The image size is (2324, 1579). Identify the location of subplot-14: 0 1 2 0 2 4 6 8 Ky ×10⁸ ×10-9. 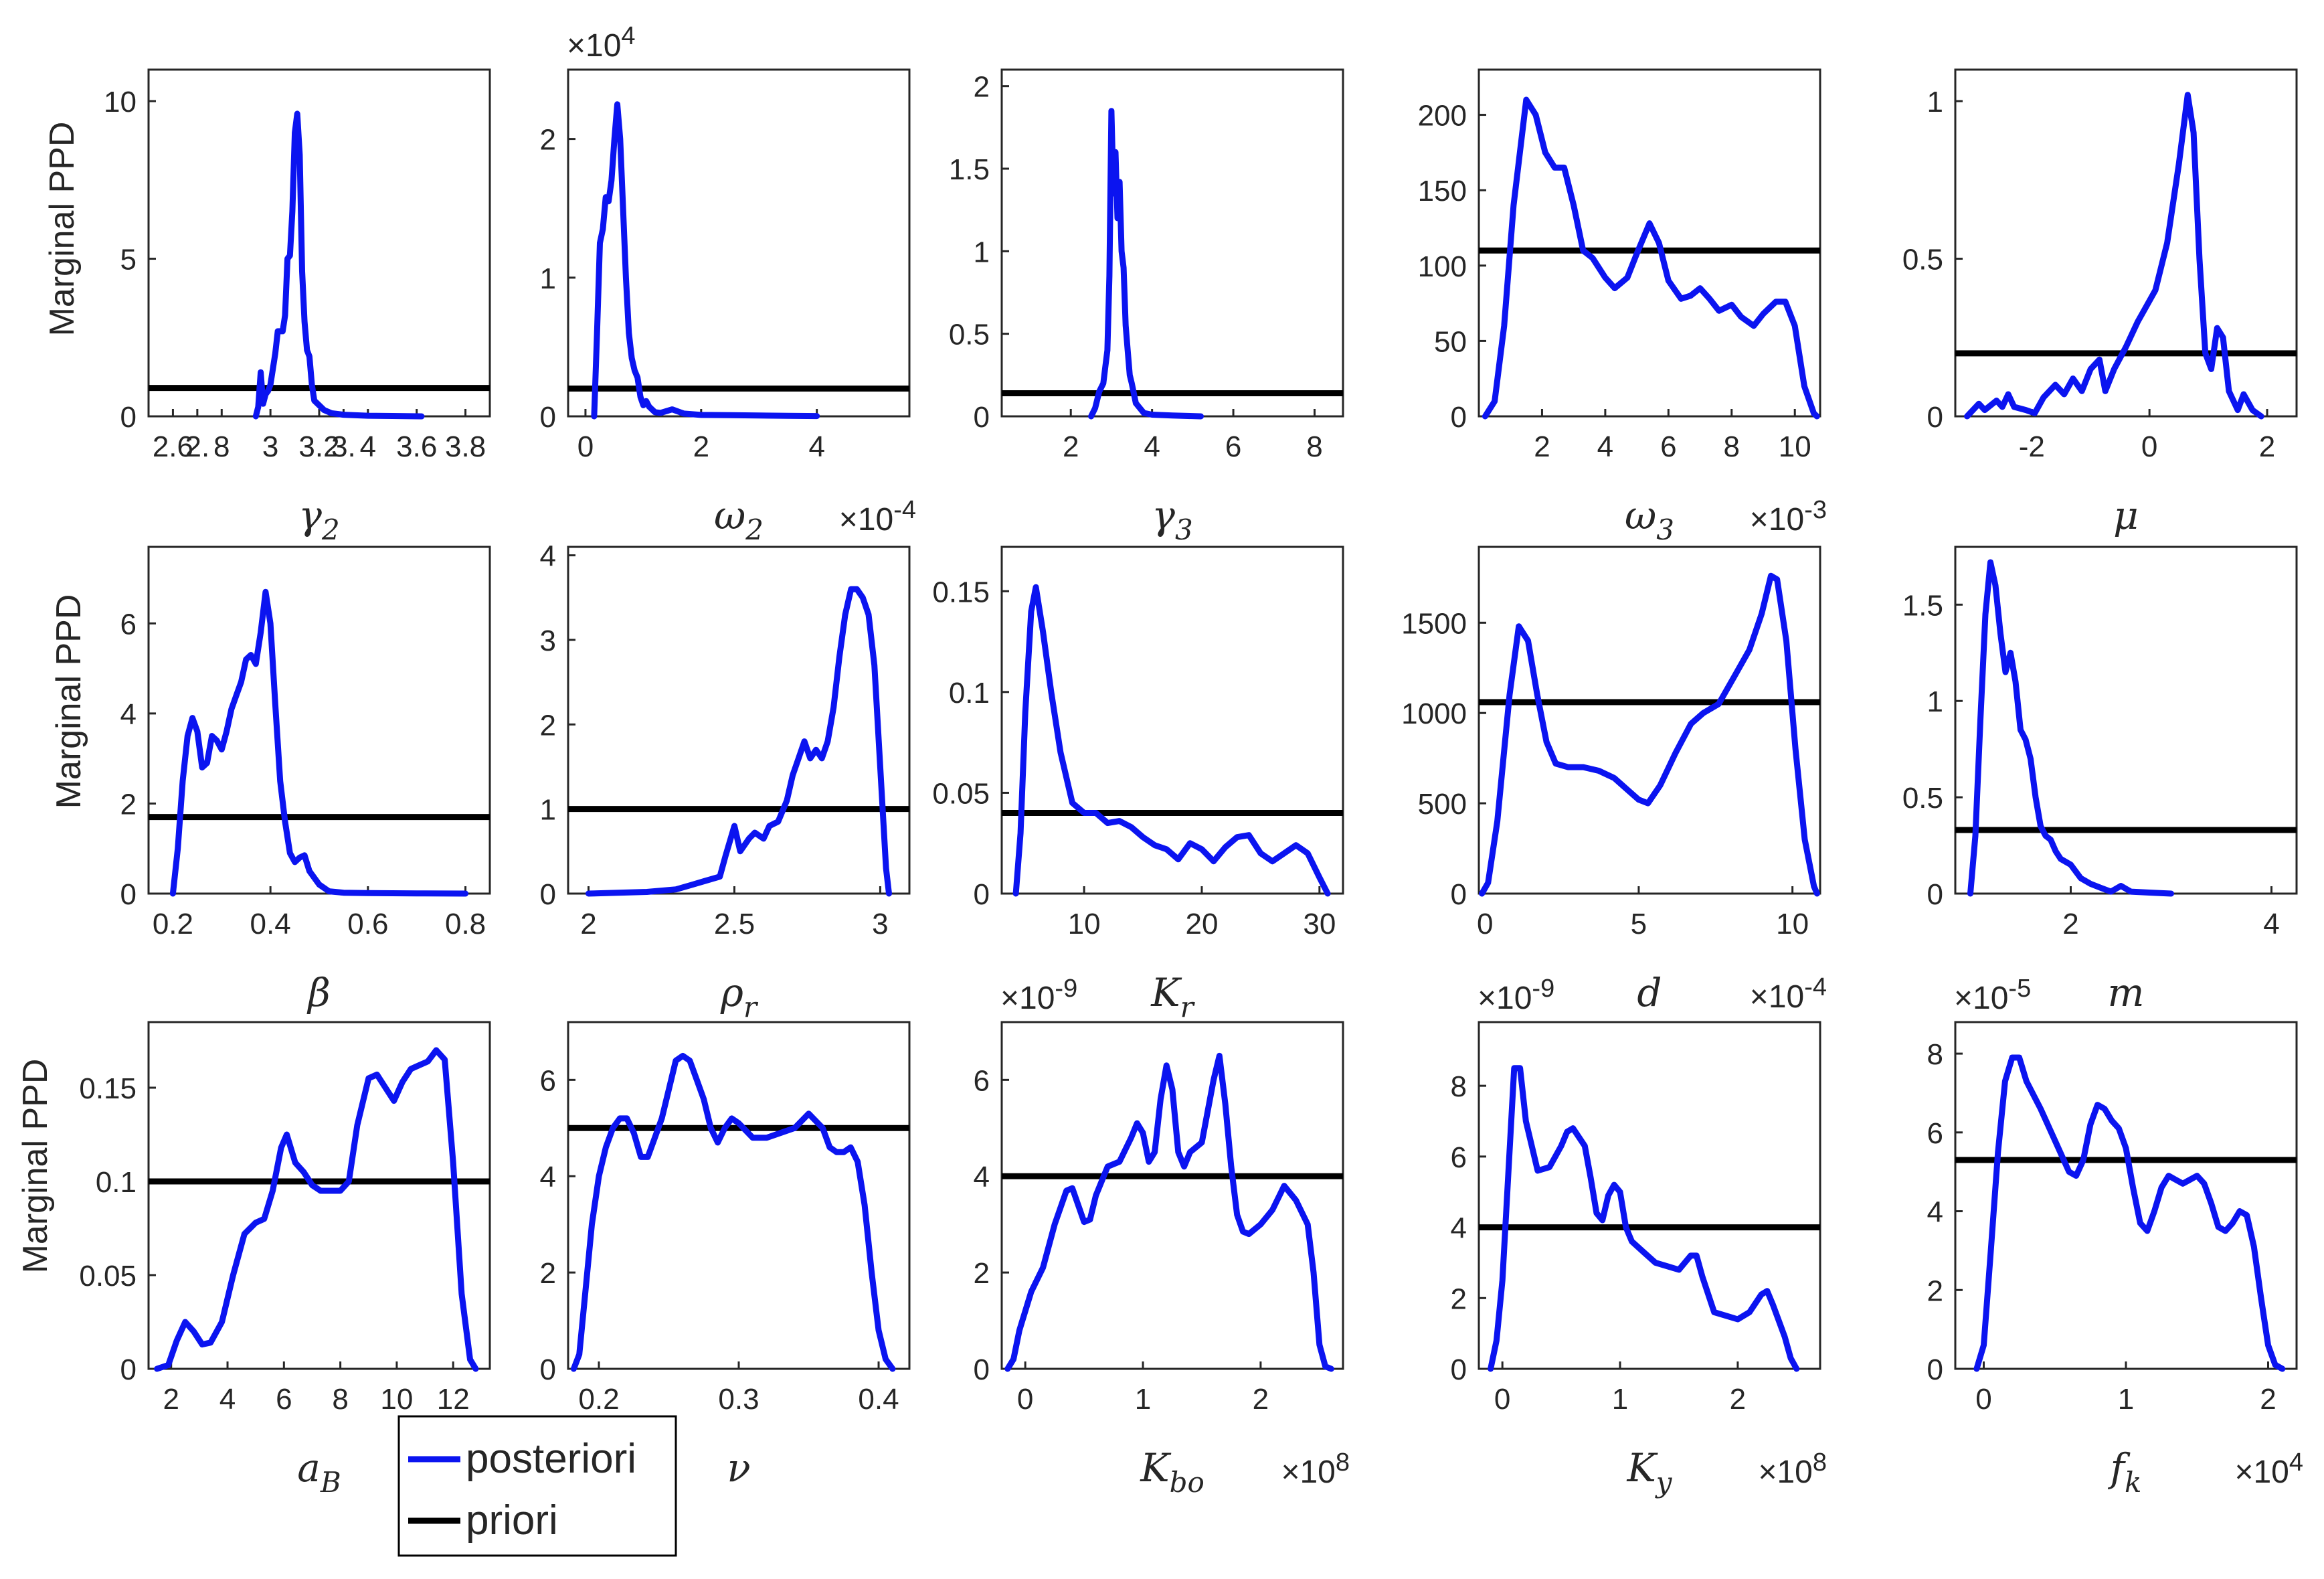
(1639, 1237).